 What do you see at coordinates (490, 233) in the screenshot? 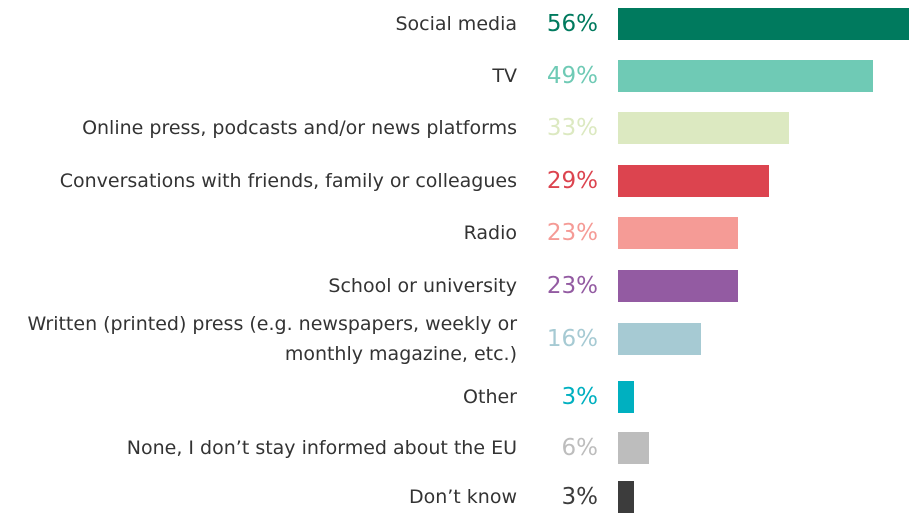
I see `category-label: Radio` at bounding box center [490, 233].